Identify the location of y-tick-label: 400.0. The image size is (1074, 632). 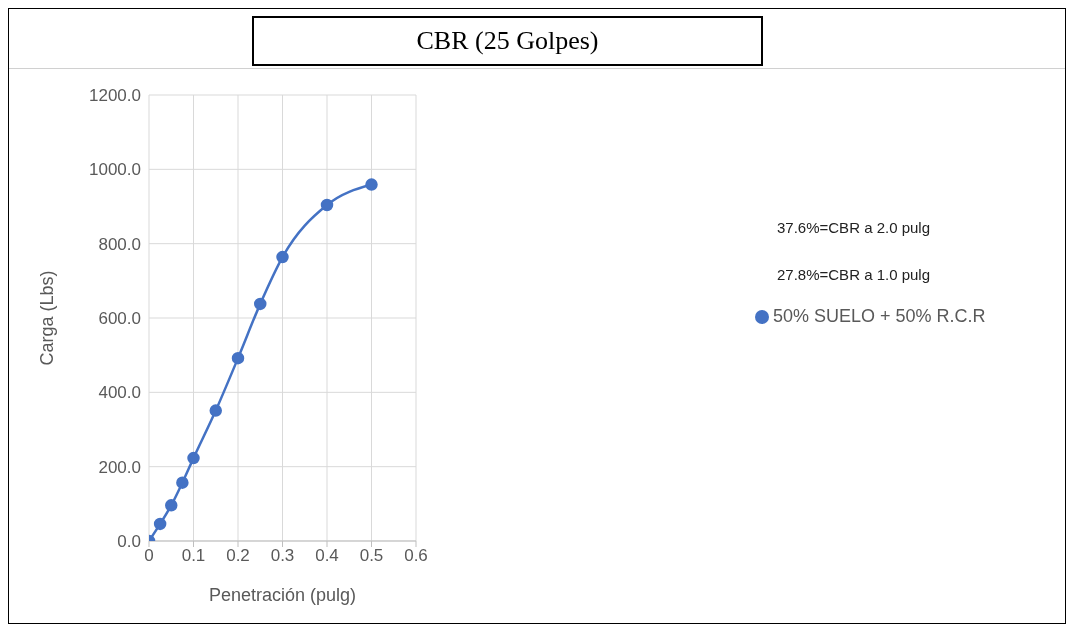
(119, 393).